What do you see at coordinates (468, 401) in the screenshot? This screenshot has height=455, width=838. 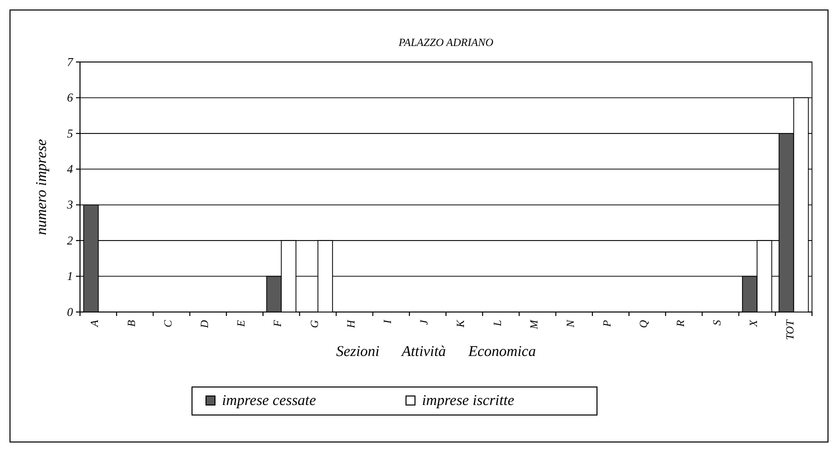 I see `legend-label: imprese iscritte` at bounding box center [468, 401].